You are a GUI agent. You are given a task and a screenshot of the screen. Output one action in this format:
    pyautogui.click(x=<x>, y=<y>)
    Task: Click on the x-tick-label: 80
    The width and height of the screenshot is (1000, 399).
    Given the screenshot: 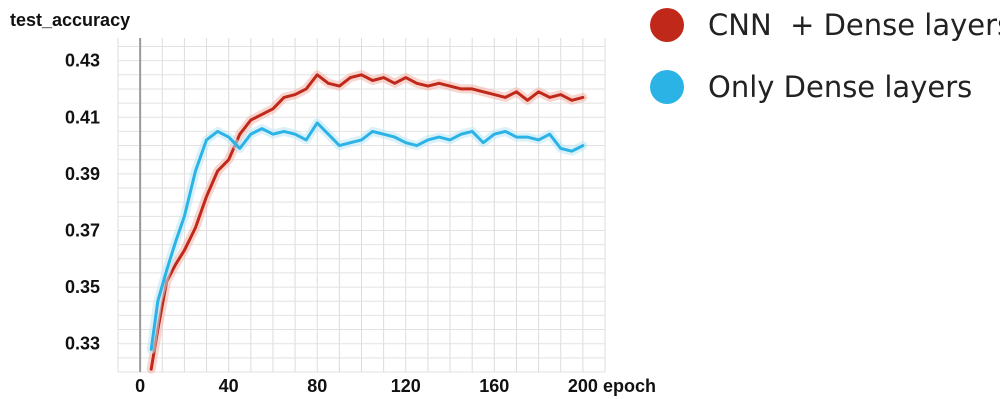 What is the action you would take?
    pyautogui.click(x=317, y=386)
    